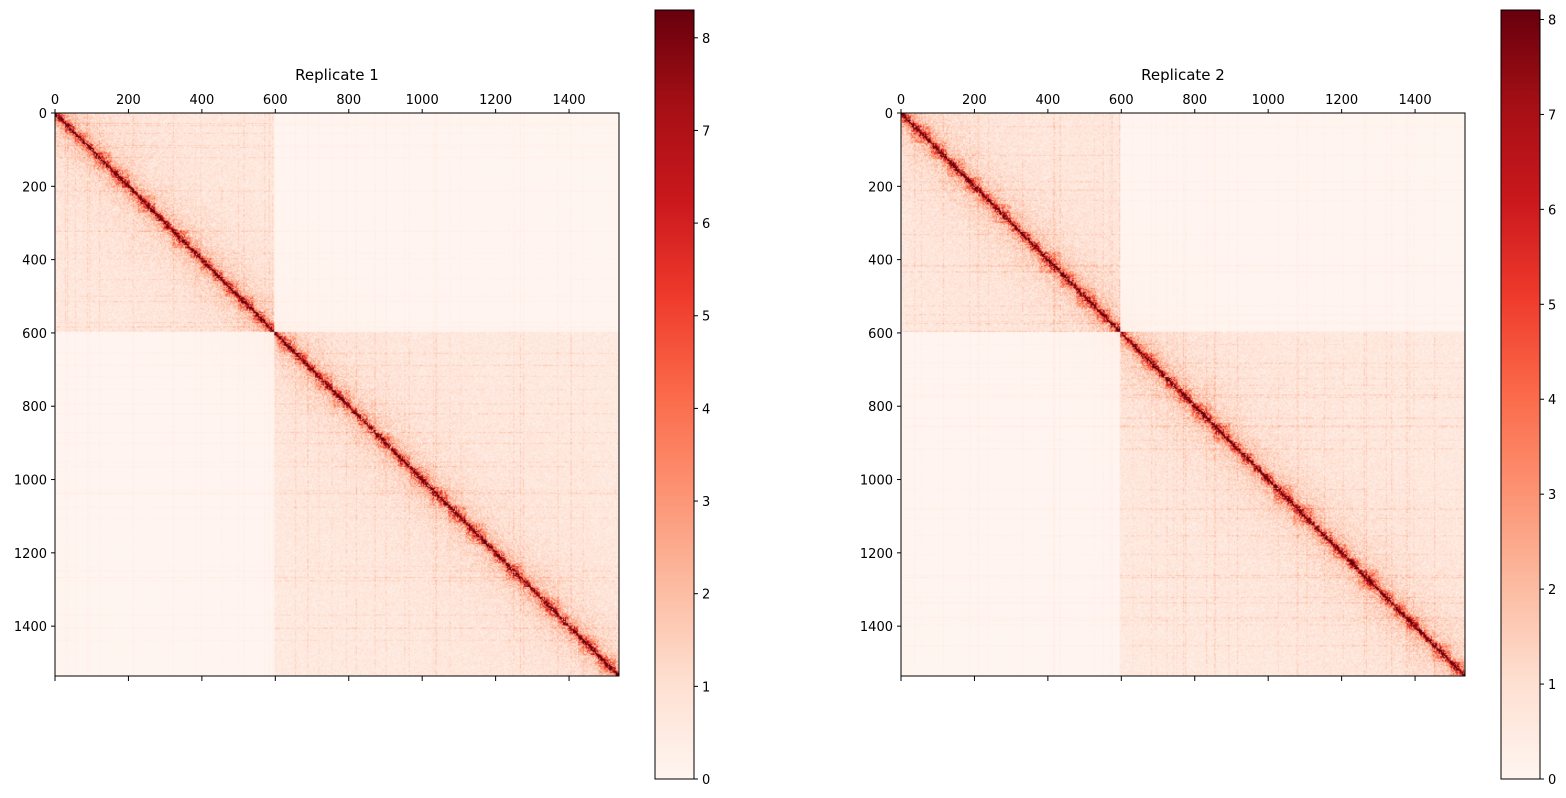 Image resolution: width=1566 pixels, height=798 pixels. I want to click on plot-title: Replicate 1, so click(337, 75).